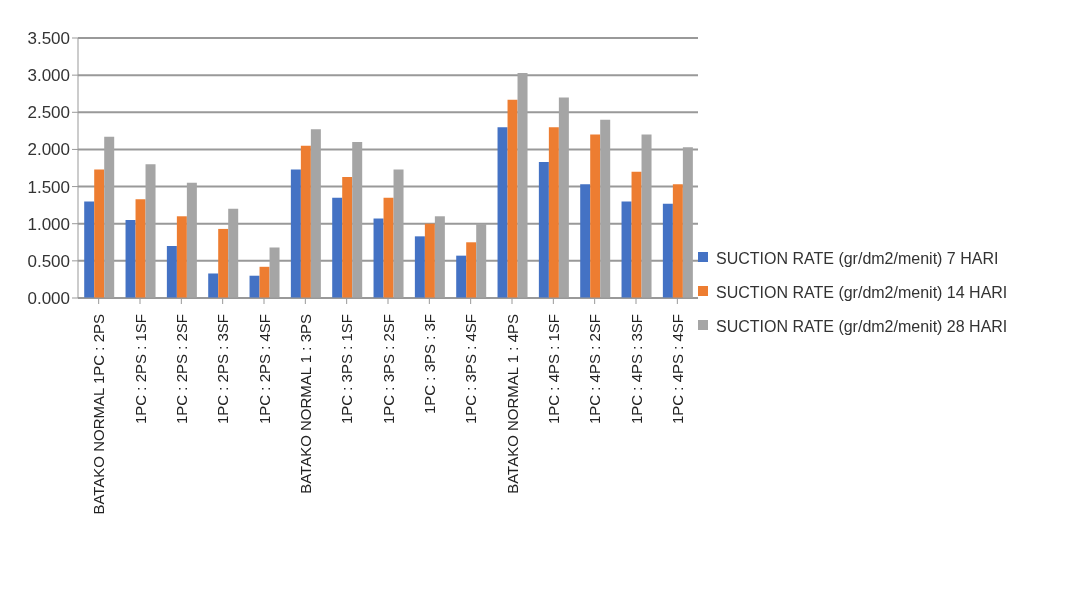 Image resolution: width=1066 pixels, height=596 pixels. What do you see at coordinates (181, 369) in the screenshot?
I see `x-tick-label: 1PC : 2PS : 2SF` at bounding box center [181, 369].